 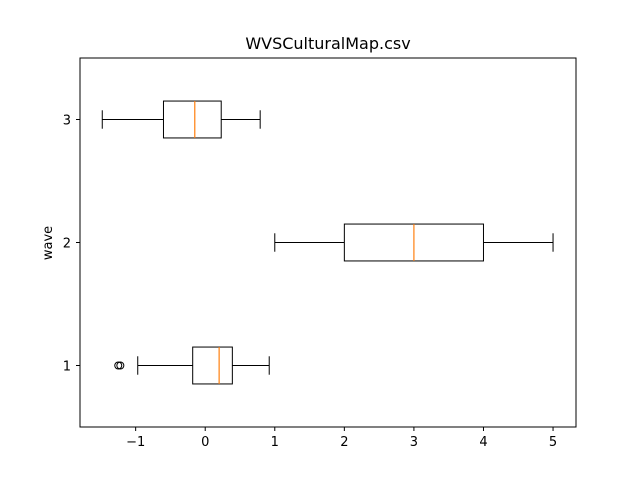 What do you see at coordinates (275, 442) in the screenshot?
I see `x-tick-label: 1` at bounding box center [275, 442].